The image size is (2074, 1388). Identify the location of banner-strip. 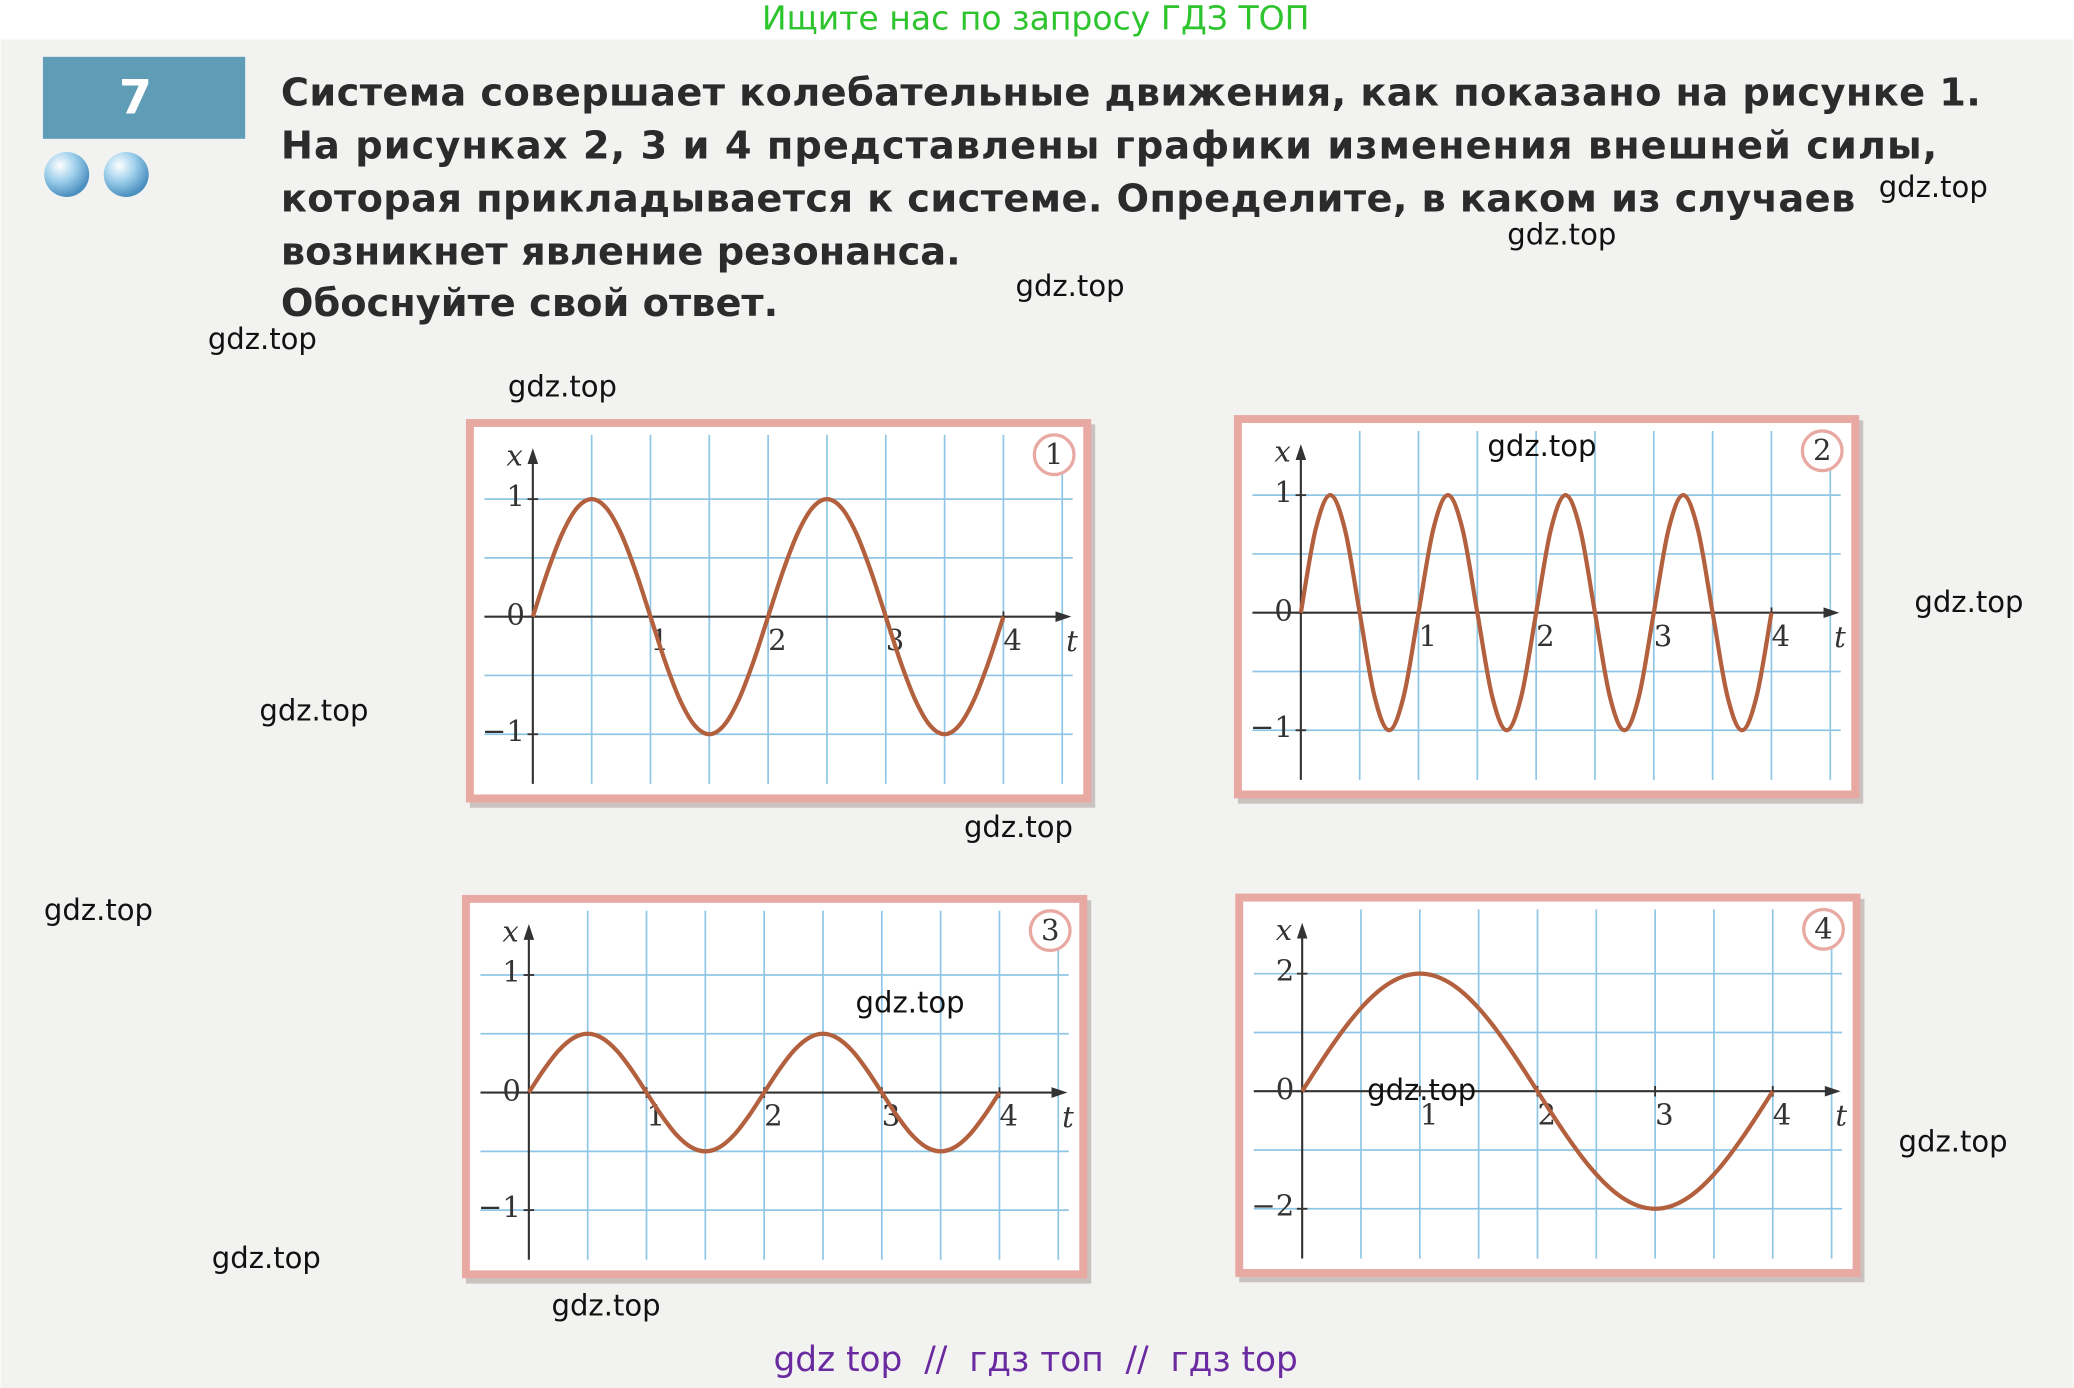
(1037, 20).